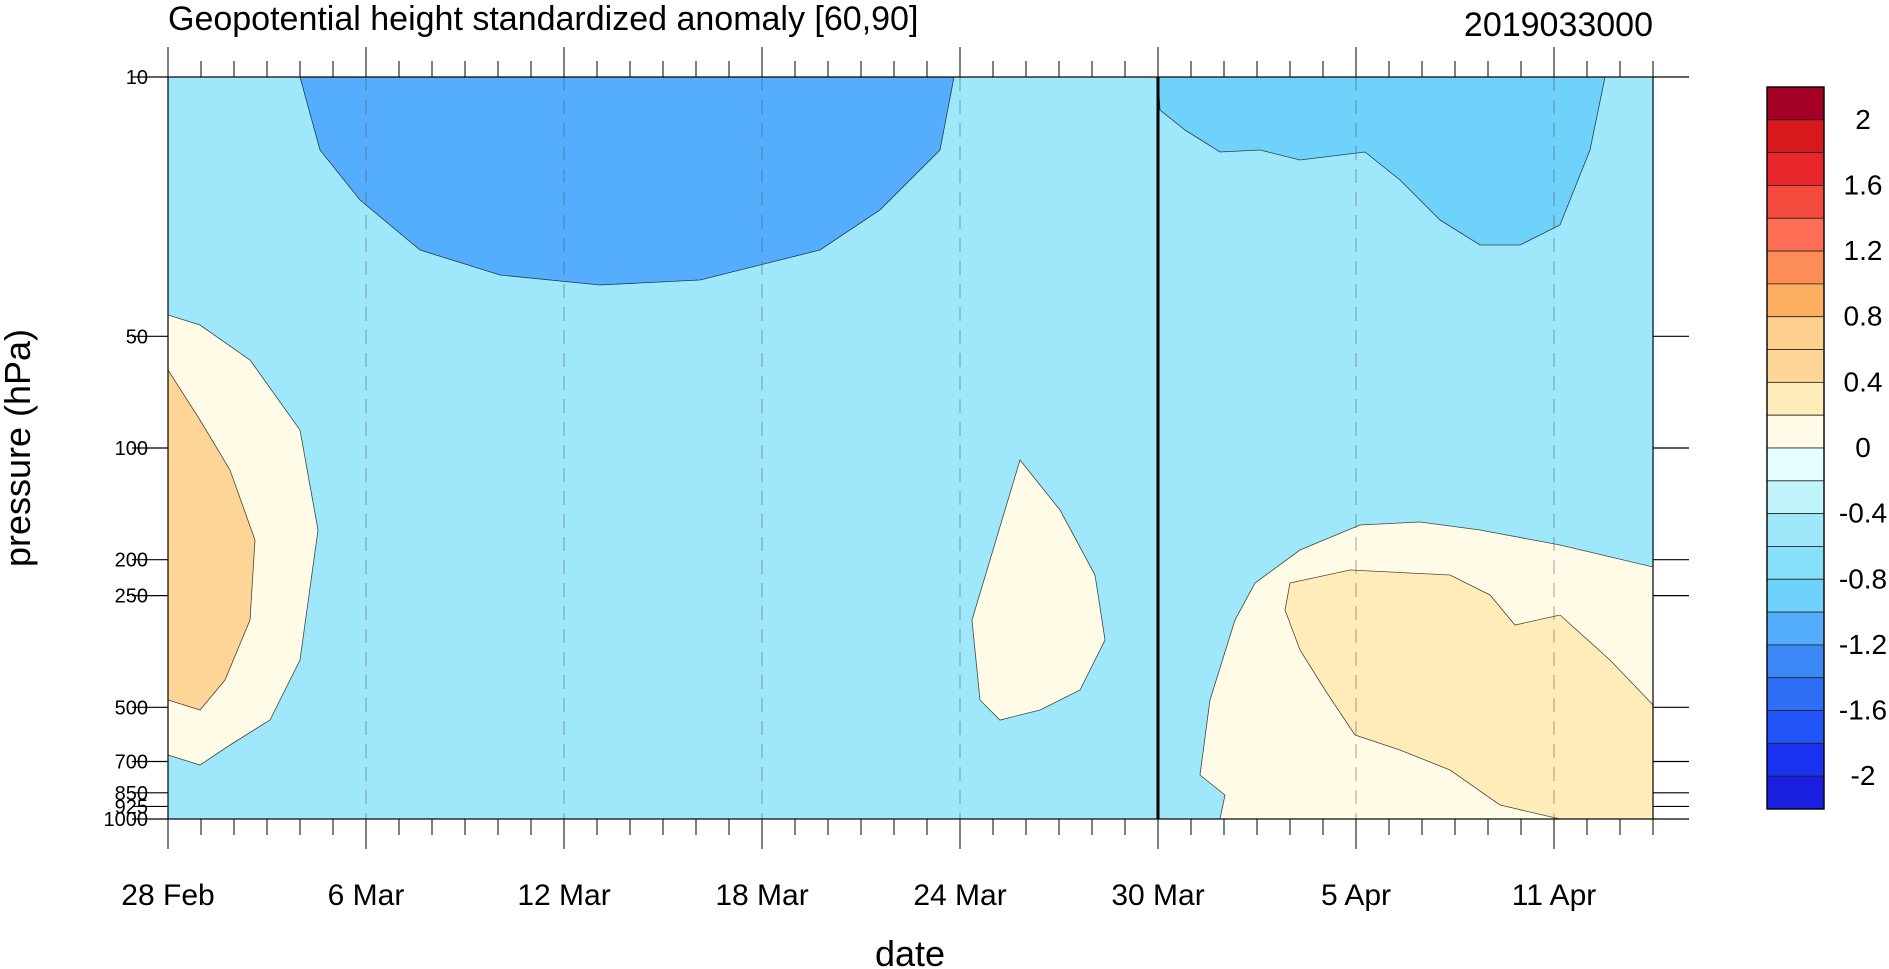 This screenshot has width=1889, height=969. Describe the element at coordinates (131, 449) in the screenshot. I see `y-tick-label-2: 100` at that location.